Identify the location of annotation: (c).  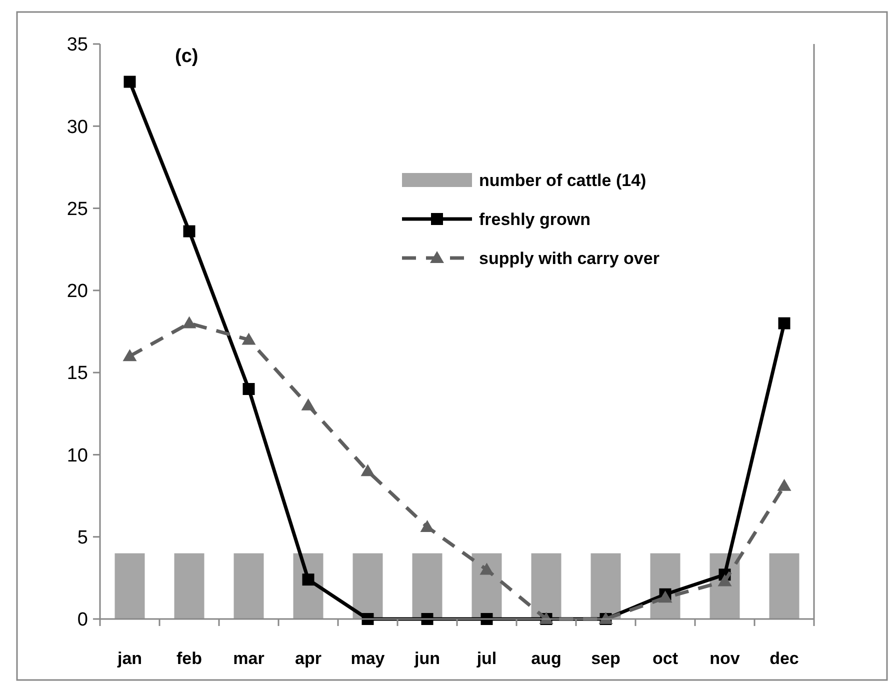
(186, 56).